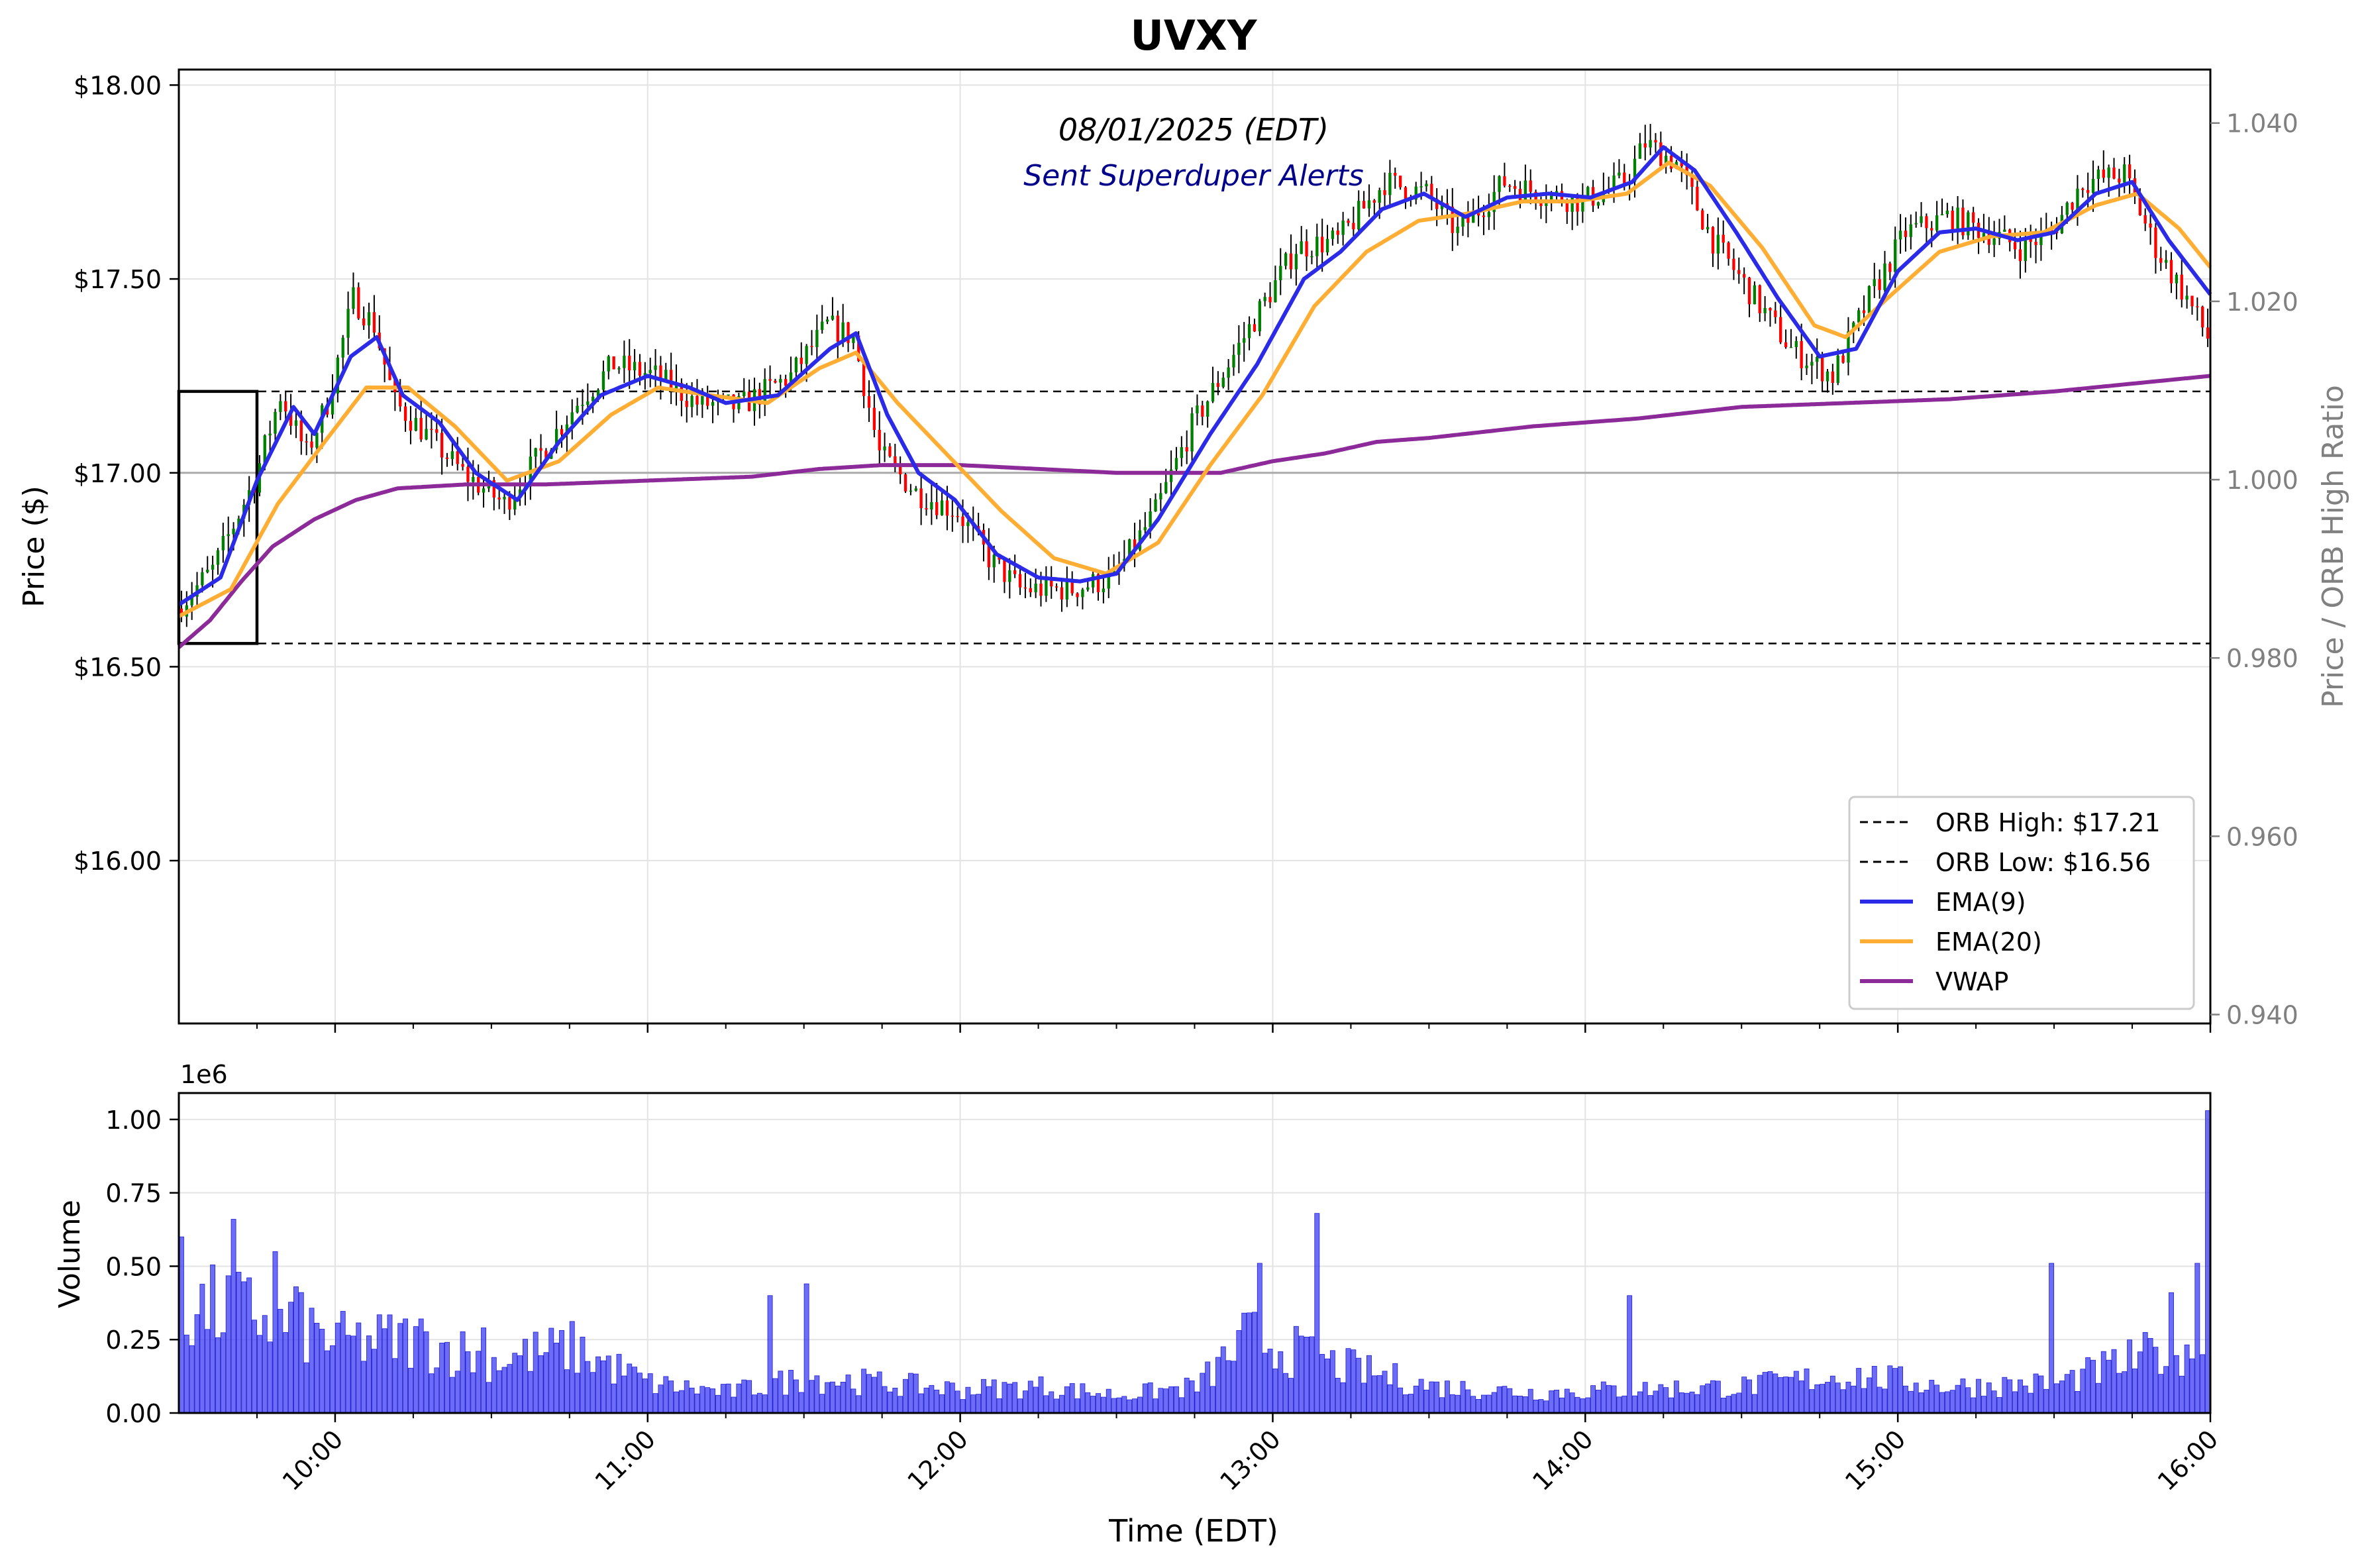 This screenshot has width=2368, height=1568. Describe the element at coordinates (118, 473) in the screenshot. I see `price-y-tick-label: $17.00` at that location.